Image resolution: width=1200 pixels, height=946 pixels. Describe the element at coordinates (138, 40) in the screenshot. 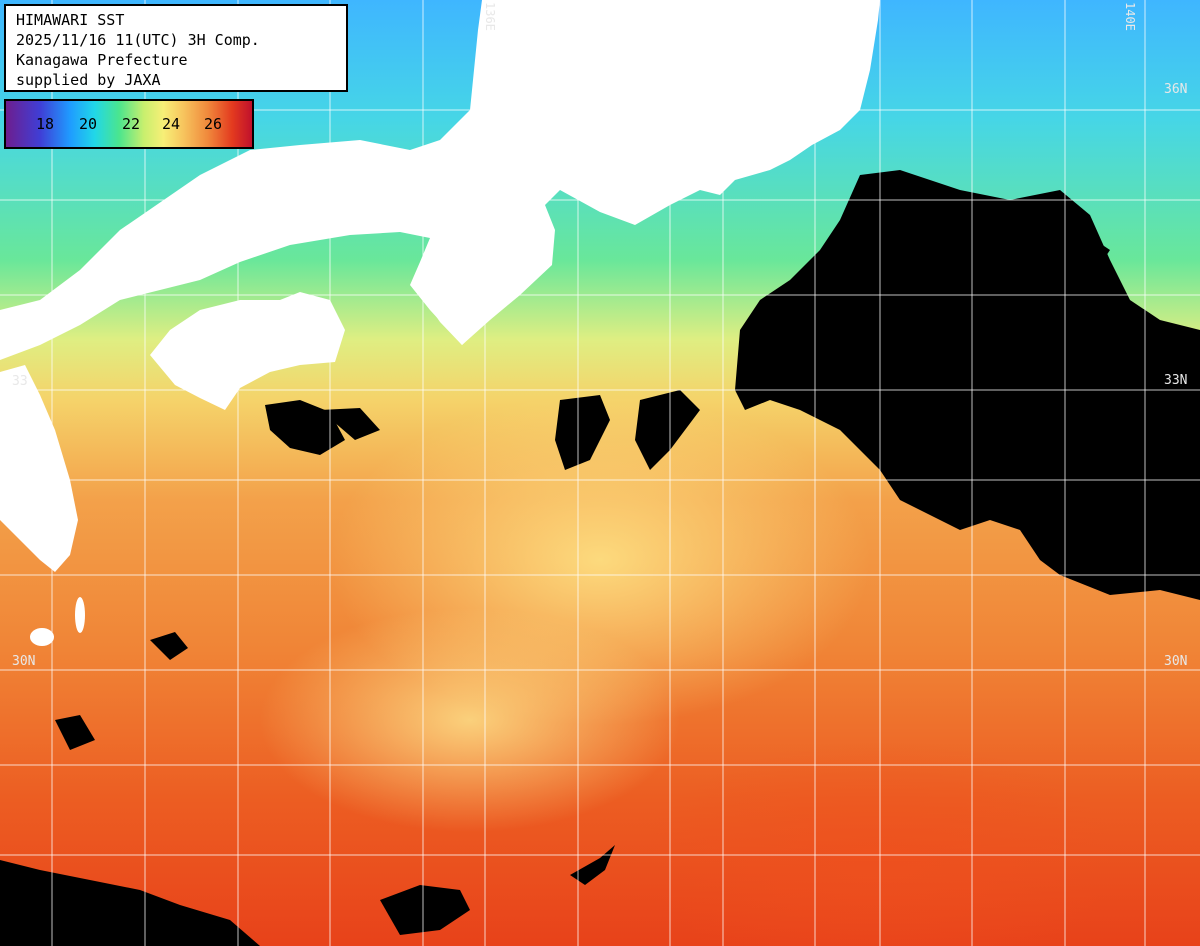

I see `timestamp: 2025/11/16 11(UTC) 3H Comp.` at that location.